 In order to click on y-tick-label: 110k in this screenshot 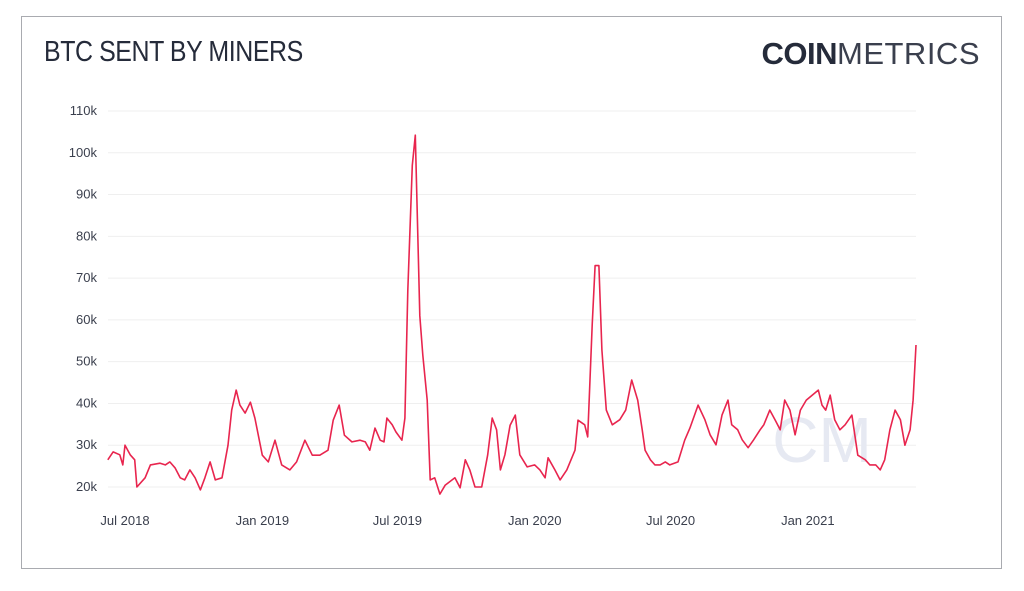, I will do `click(84, 110)`.